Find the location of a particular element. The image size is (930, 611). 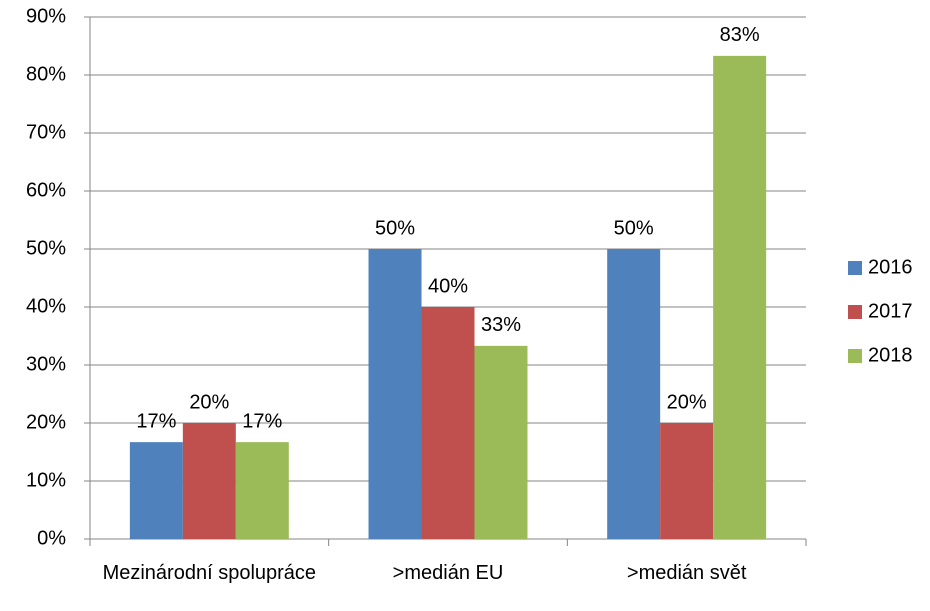

x-tick-label: >medián EU is located at coordinates (448, 573).